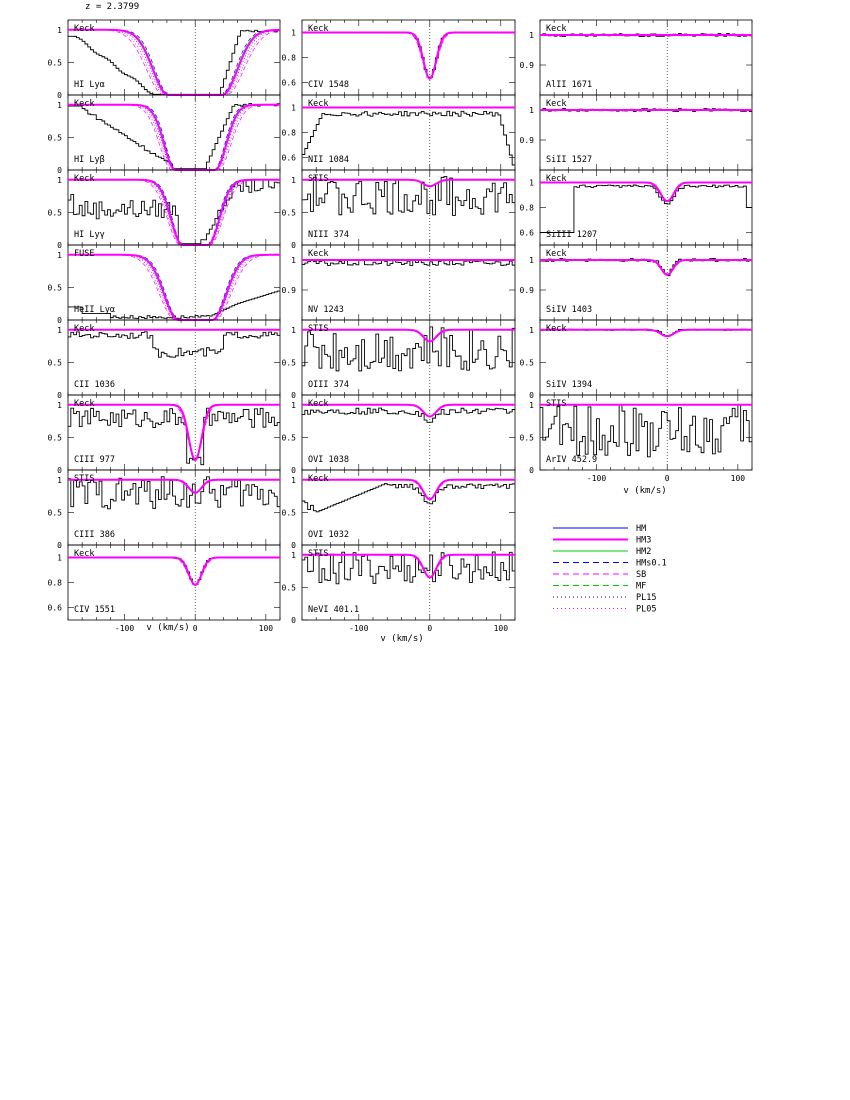 Image resolution: width=850 pixels, height=1100 pixels. What do you see at coordinates (667, 478) in the screenshot?
I see `x-tick-label: 0` at bounding box center [667, 478].